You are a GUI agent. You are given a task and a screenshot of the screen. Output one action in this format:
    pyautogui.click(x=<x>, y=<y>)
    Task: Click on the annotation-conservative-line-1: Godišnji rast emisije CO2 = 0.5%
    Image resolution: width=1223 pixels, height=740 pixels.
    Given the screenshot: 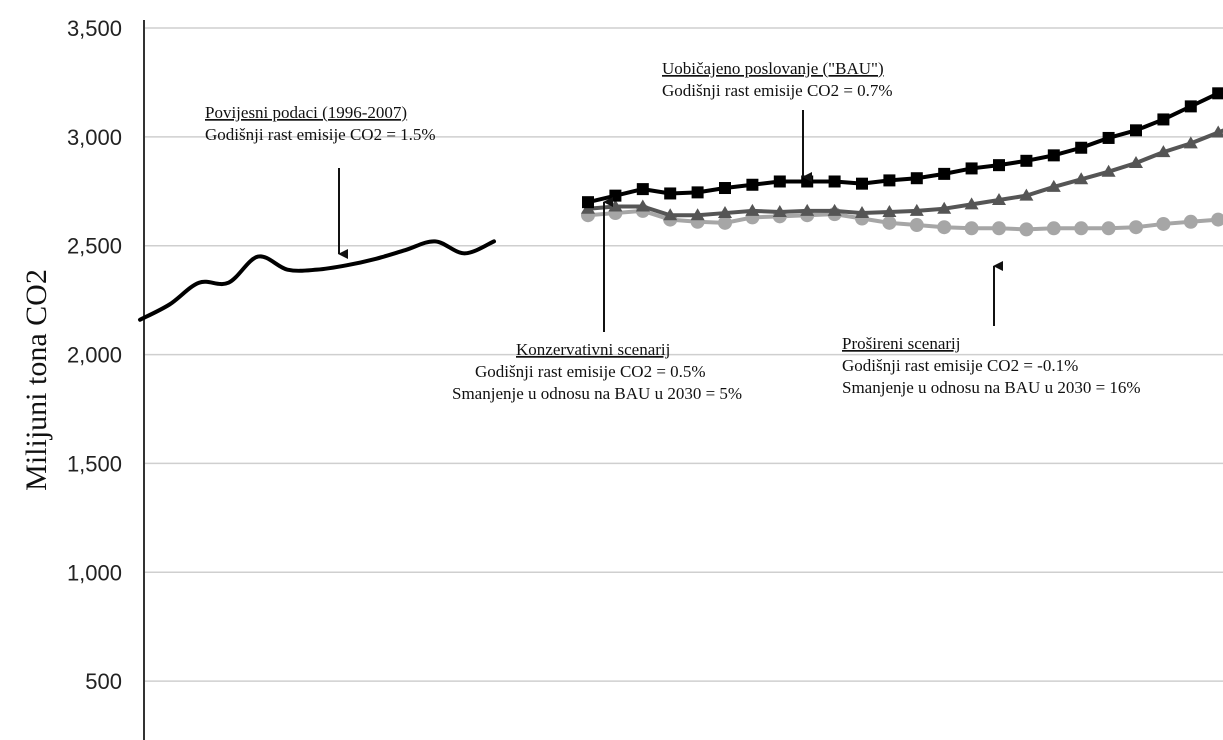 What is the action you would take?
    pyautogui.click(x=590, y=371)
    